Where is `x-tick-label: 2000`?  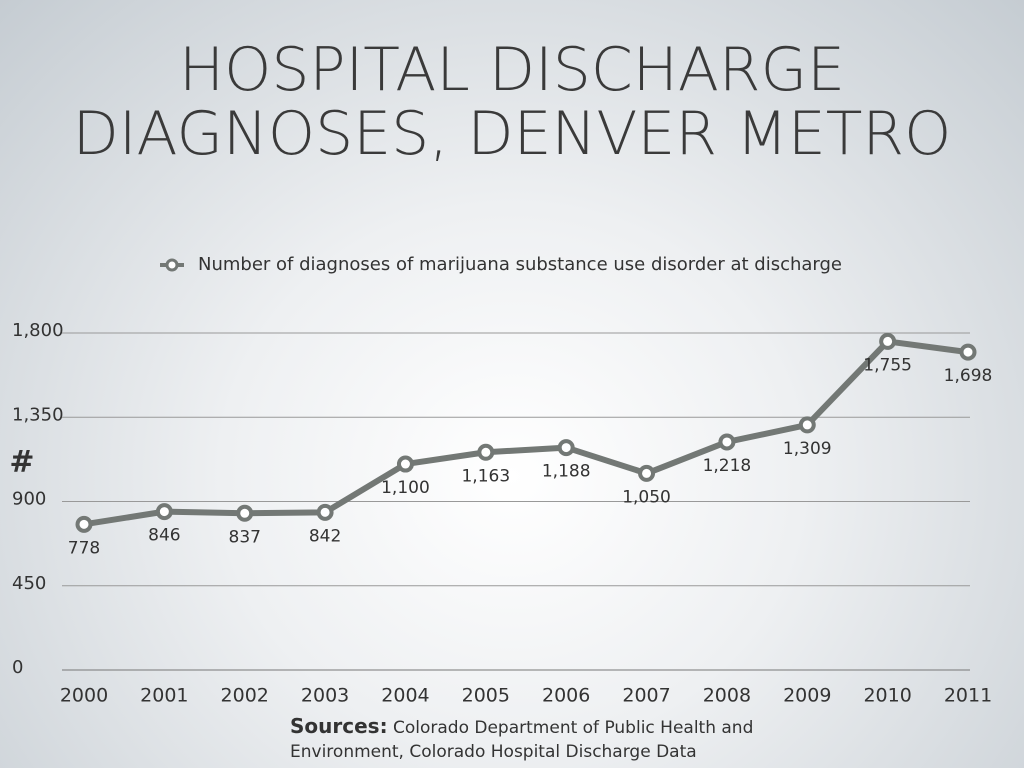 x-tick-label: 2000 is located at coordinates (84, 696).